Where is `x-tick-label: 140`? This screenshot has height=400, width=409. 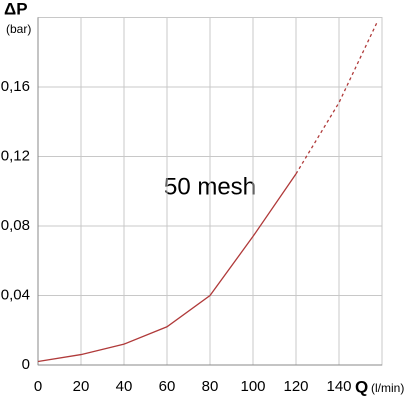
x-tick-label: 140 is located at coordinates (338, 386).